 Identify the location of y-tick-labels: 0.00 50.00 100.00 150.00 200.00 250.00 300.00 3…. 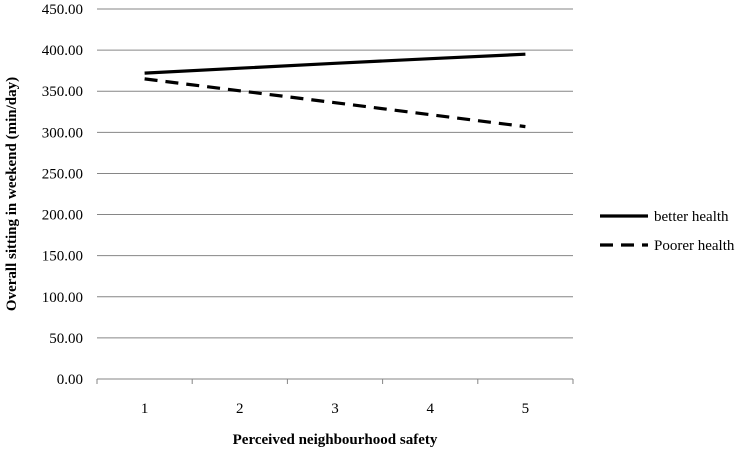
(62, 195).